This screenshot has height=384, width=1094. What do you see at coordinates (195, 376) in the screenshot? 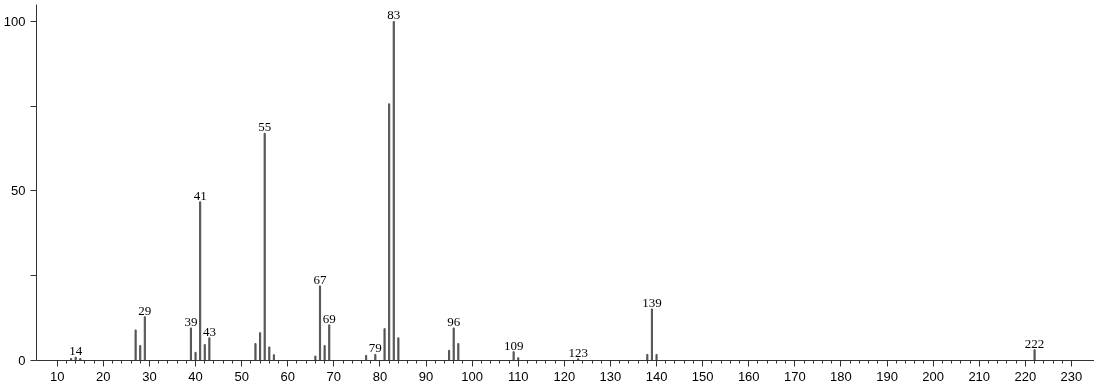
I see `x-tick-label: 40` at bounding box center [195, 376].